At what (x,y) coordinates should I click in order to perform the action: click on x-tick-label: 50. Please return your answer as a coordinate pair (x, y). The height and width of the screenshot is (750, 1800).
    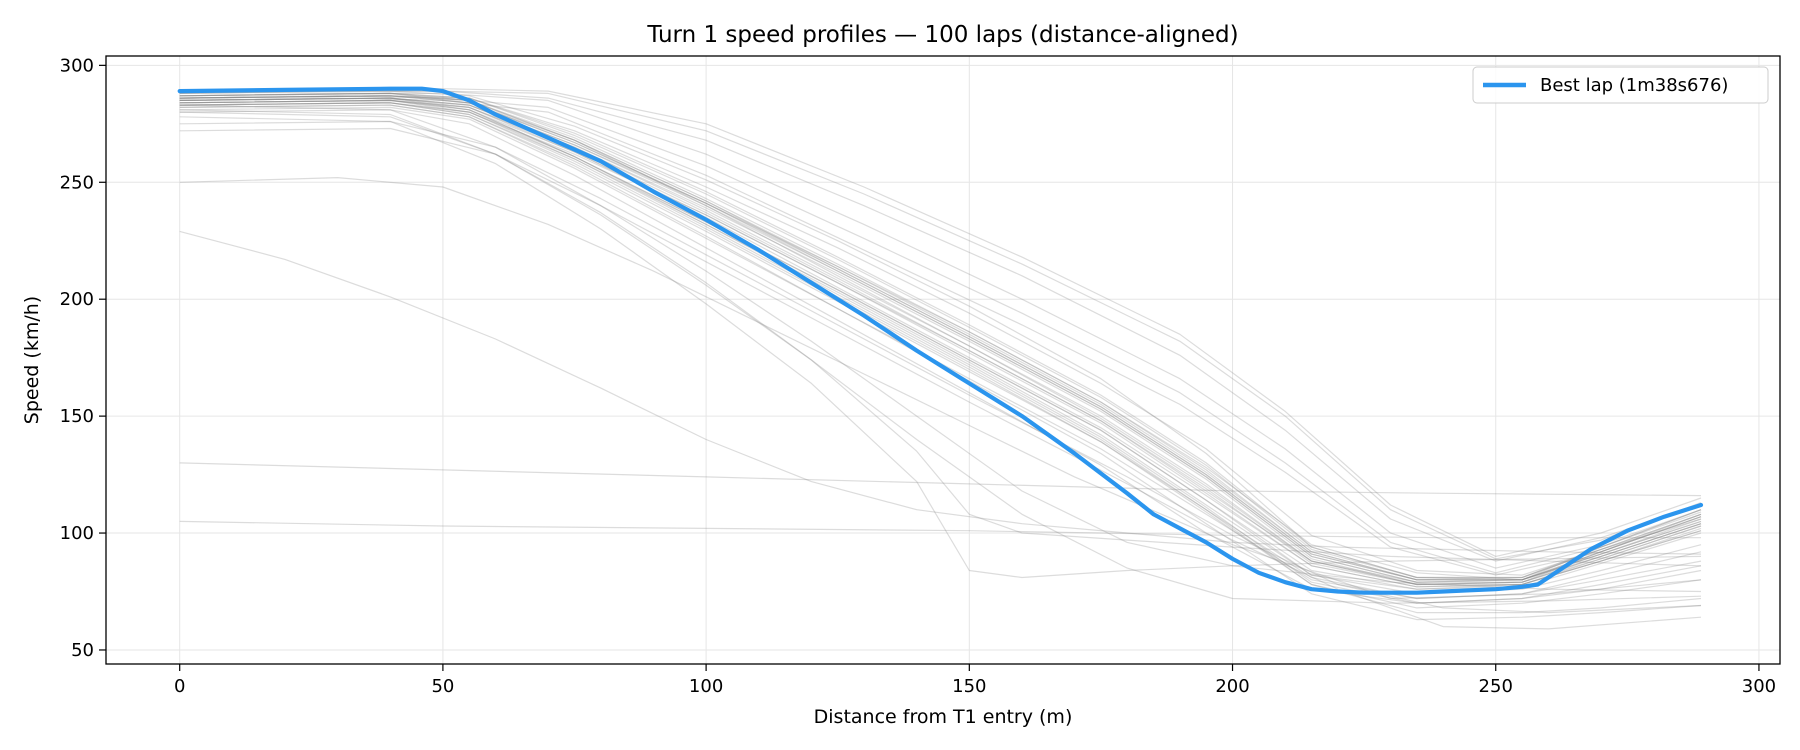
    Looking at the image, I should click on (442, 686).